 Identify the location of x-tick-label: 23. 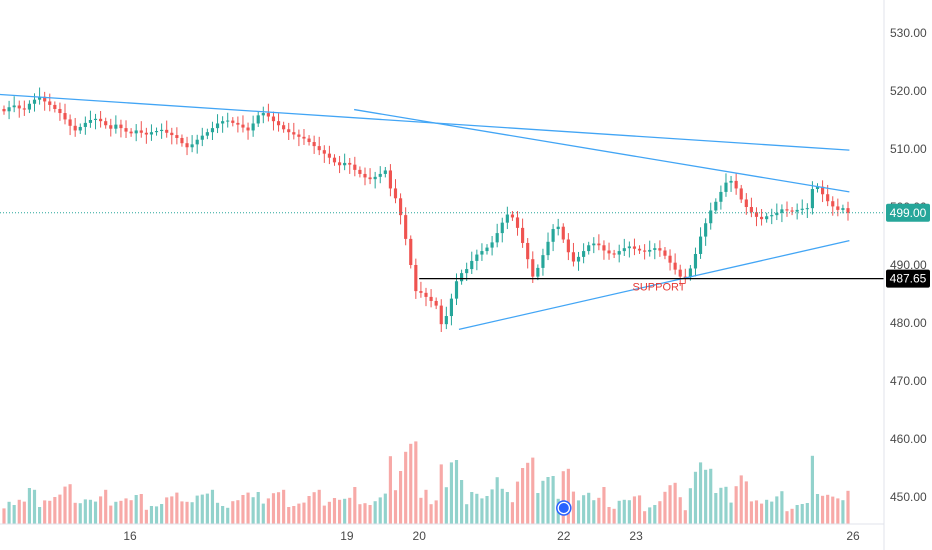
(636, 536).